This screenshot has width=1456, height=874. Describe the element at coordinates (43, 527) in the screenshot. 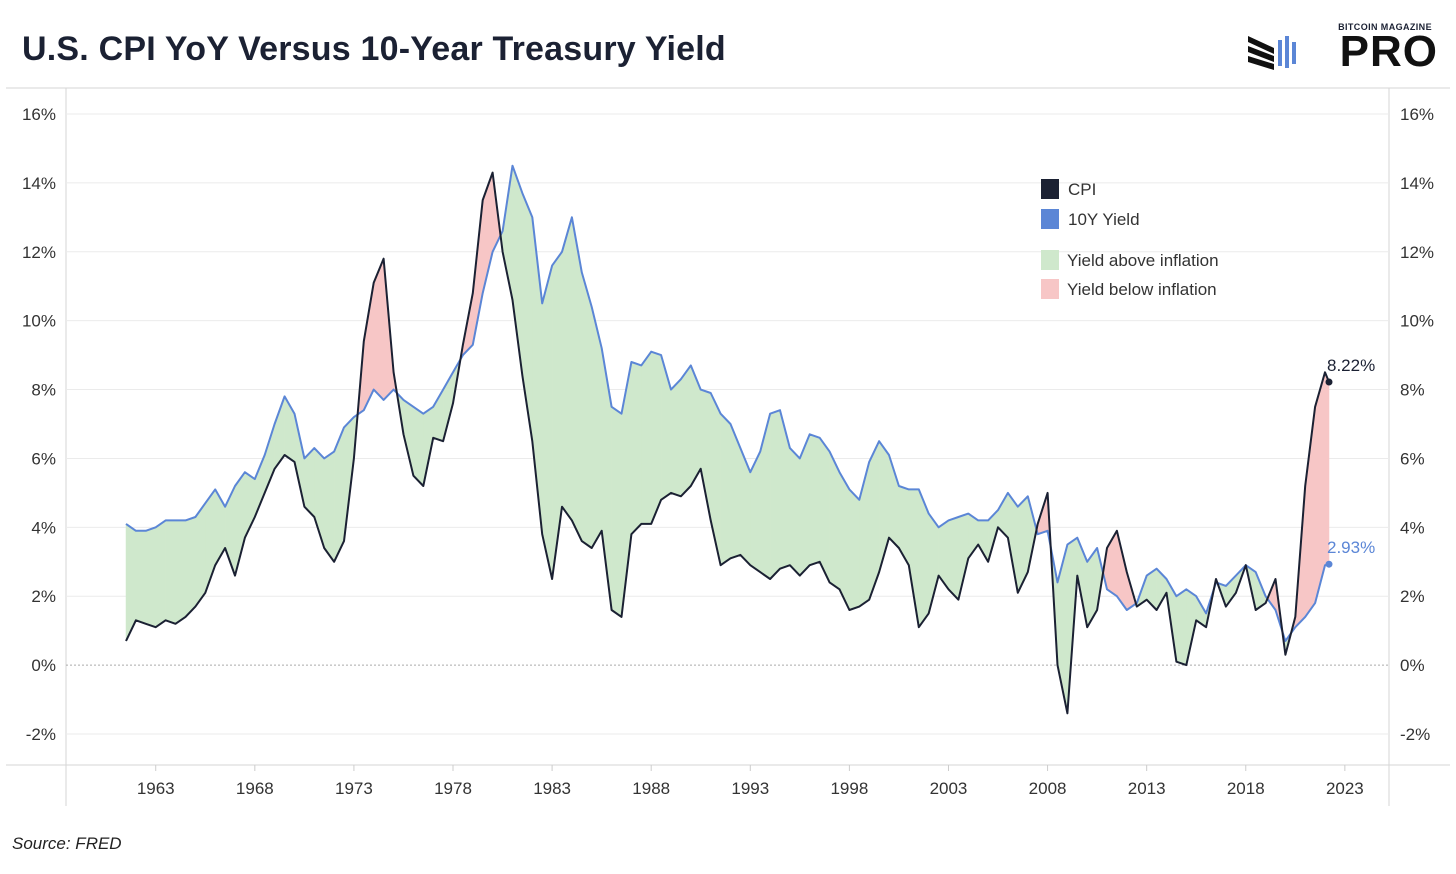

I see `y-tick-label-left: 4%` at that location.